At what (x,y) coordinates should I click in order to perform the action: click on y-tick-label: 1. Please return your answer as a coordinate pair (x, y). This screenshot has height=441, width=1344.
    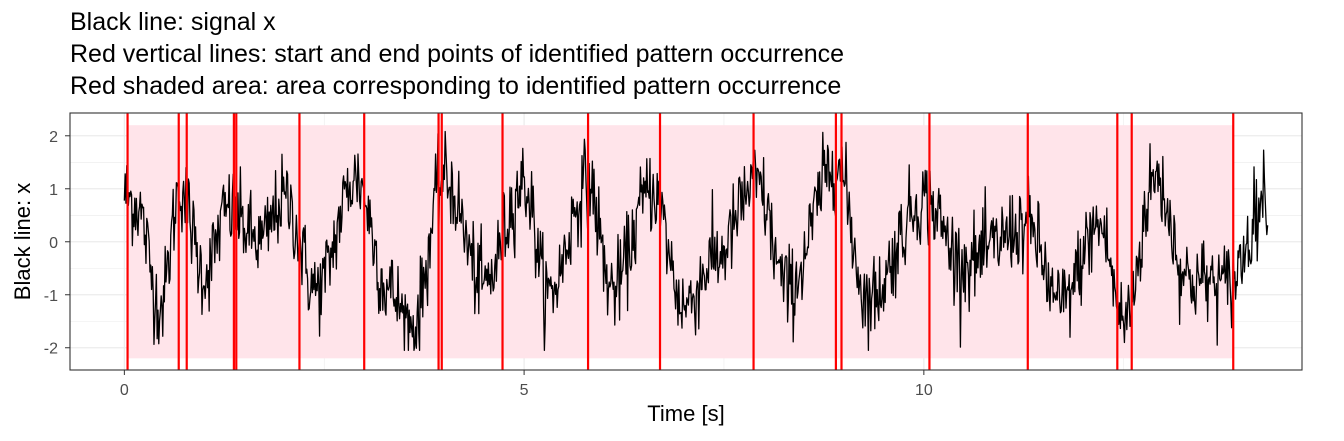
    Looking at the image, I should click on (53, 190).